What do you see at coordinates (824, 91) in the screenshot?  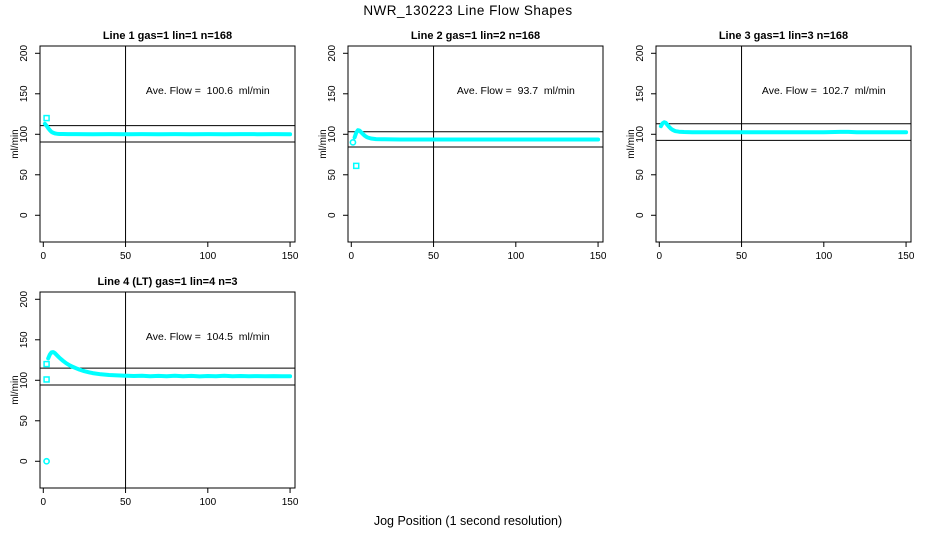 I see `ave-flow-annotation: Ave. Flow = 102.7 ml/min` at bounding box center [824, 91].